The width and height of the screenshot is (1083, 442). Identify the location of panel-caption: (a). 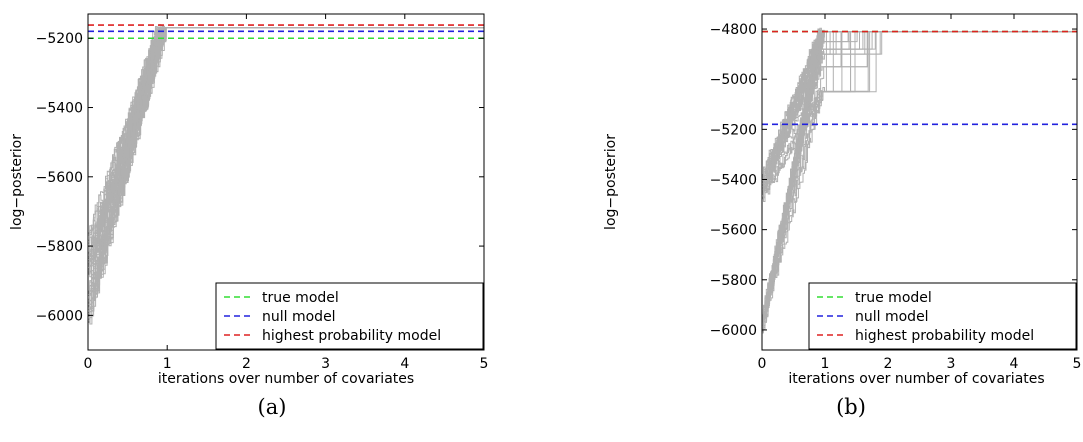
(272, 407).